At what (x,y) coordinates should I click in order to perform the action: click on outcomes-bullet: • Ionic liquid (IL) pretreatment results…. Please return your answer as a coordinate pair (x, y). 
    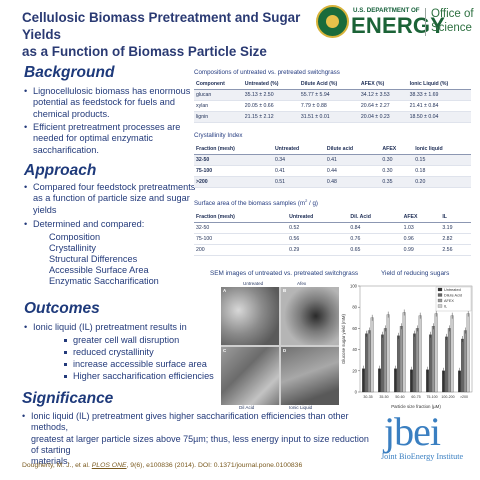
    Looking at the image, I should click on (114, 327).